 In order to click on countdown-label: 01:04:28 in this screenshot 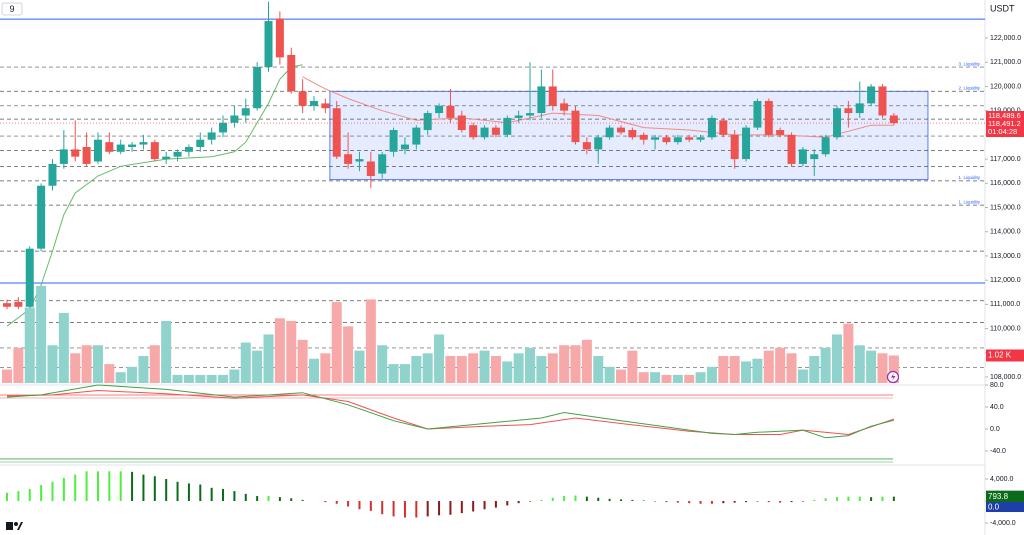, I will do `click(1002, 131)`.